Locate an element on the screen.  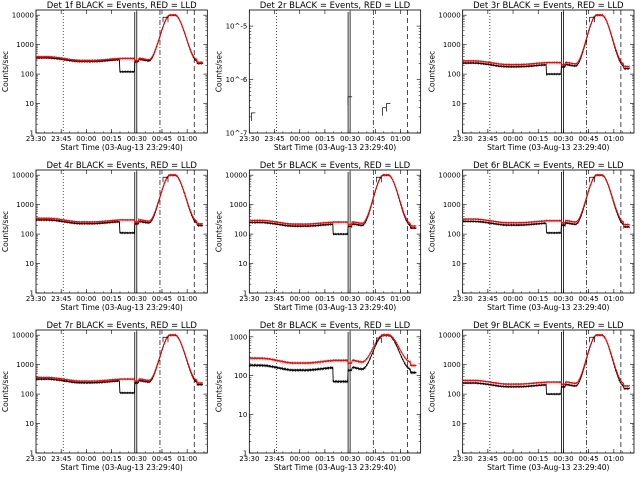
y-tick-label: 10^-5 is located at coordinates (237, 27).